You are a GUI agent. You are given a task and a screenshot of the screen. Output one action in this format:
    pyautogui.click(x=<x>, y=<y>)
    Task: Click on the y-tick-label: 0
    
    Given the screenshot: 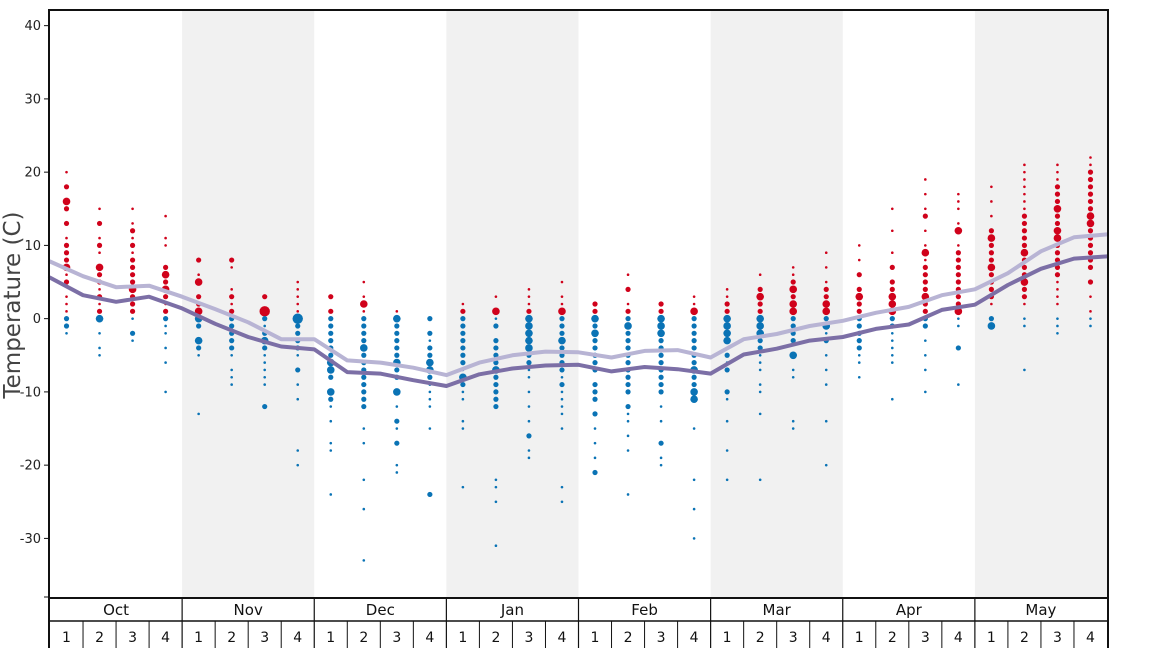 What is the action you would take?
    pyautogui.click(x=37, y=319)
    